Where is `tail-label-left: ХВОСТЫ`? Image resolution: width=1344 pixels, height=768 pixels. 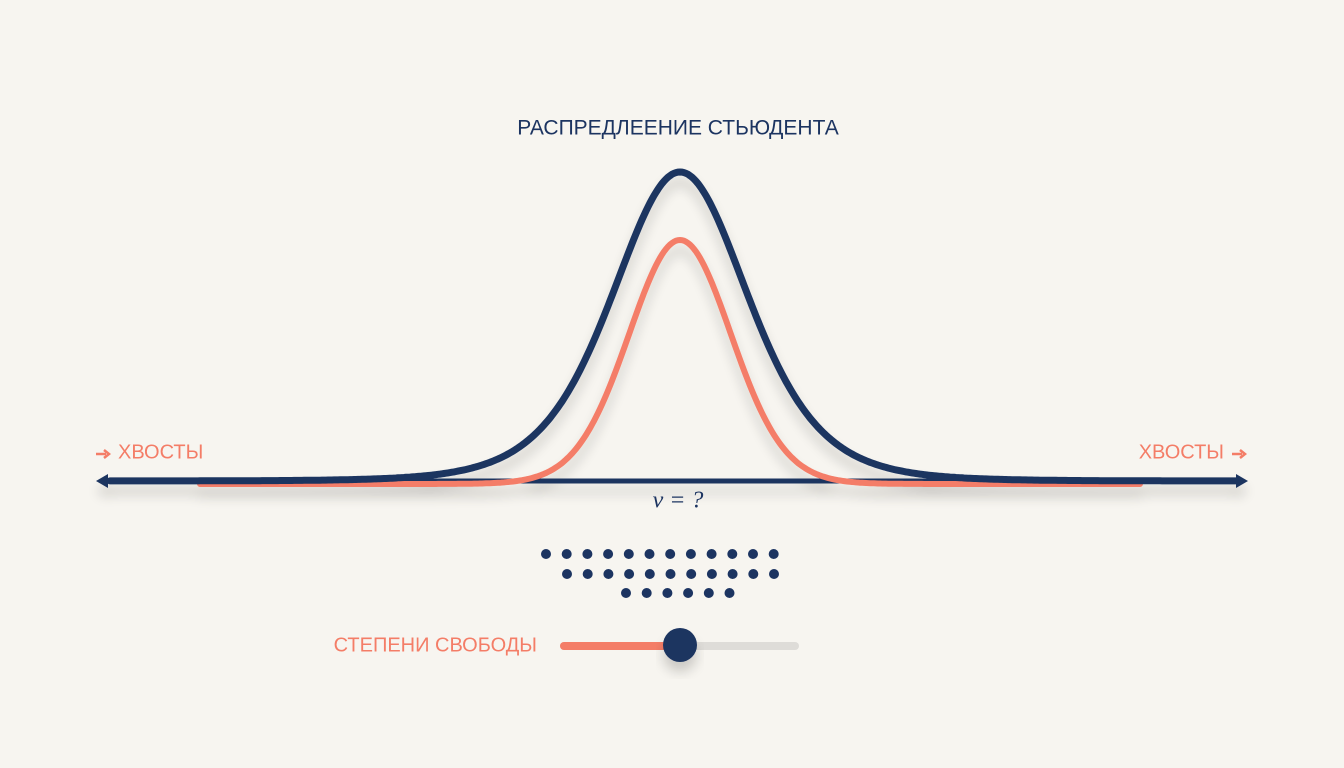
tail-label-left: ХВОСТЫ is located at coordinates (160, 452).